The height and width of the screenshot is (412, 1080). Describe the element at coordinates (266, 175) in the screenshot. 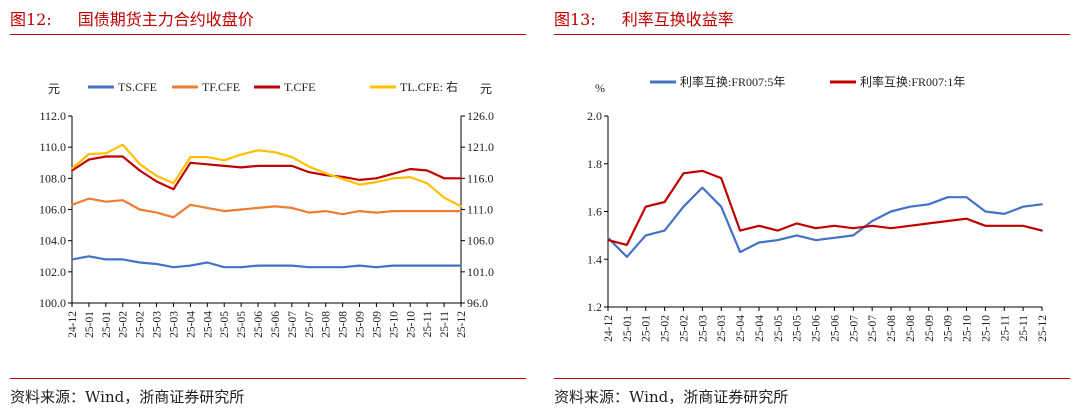

I see `chart0-series-3-line` at that location.